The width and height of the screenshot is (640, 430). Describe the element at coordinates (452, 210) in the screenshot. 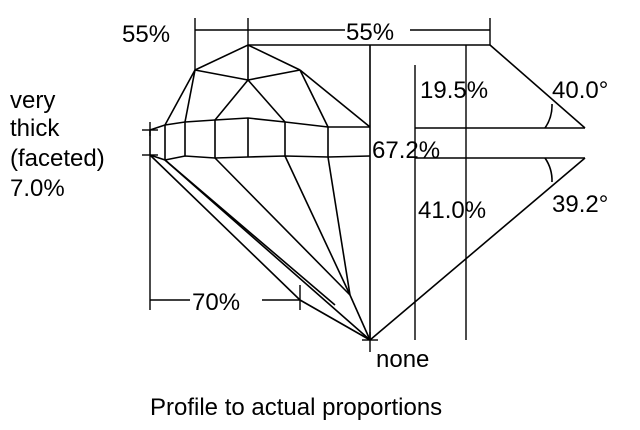

I see `pavilion-depth-label: 41.0%` at that location.